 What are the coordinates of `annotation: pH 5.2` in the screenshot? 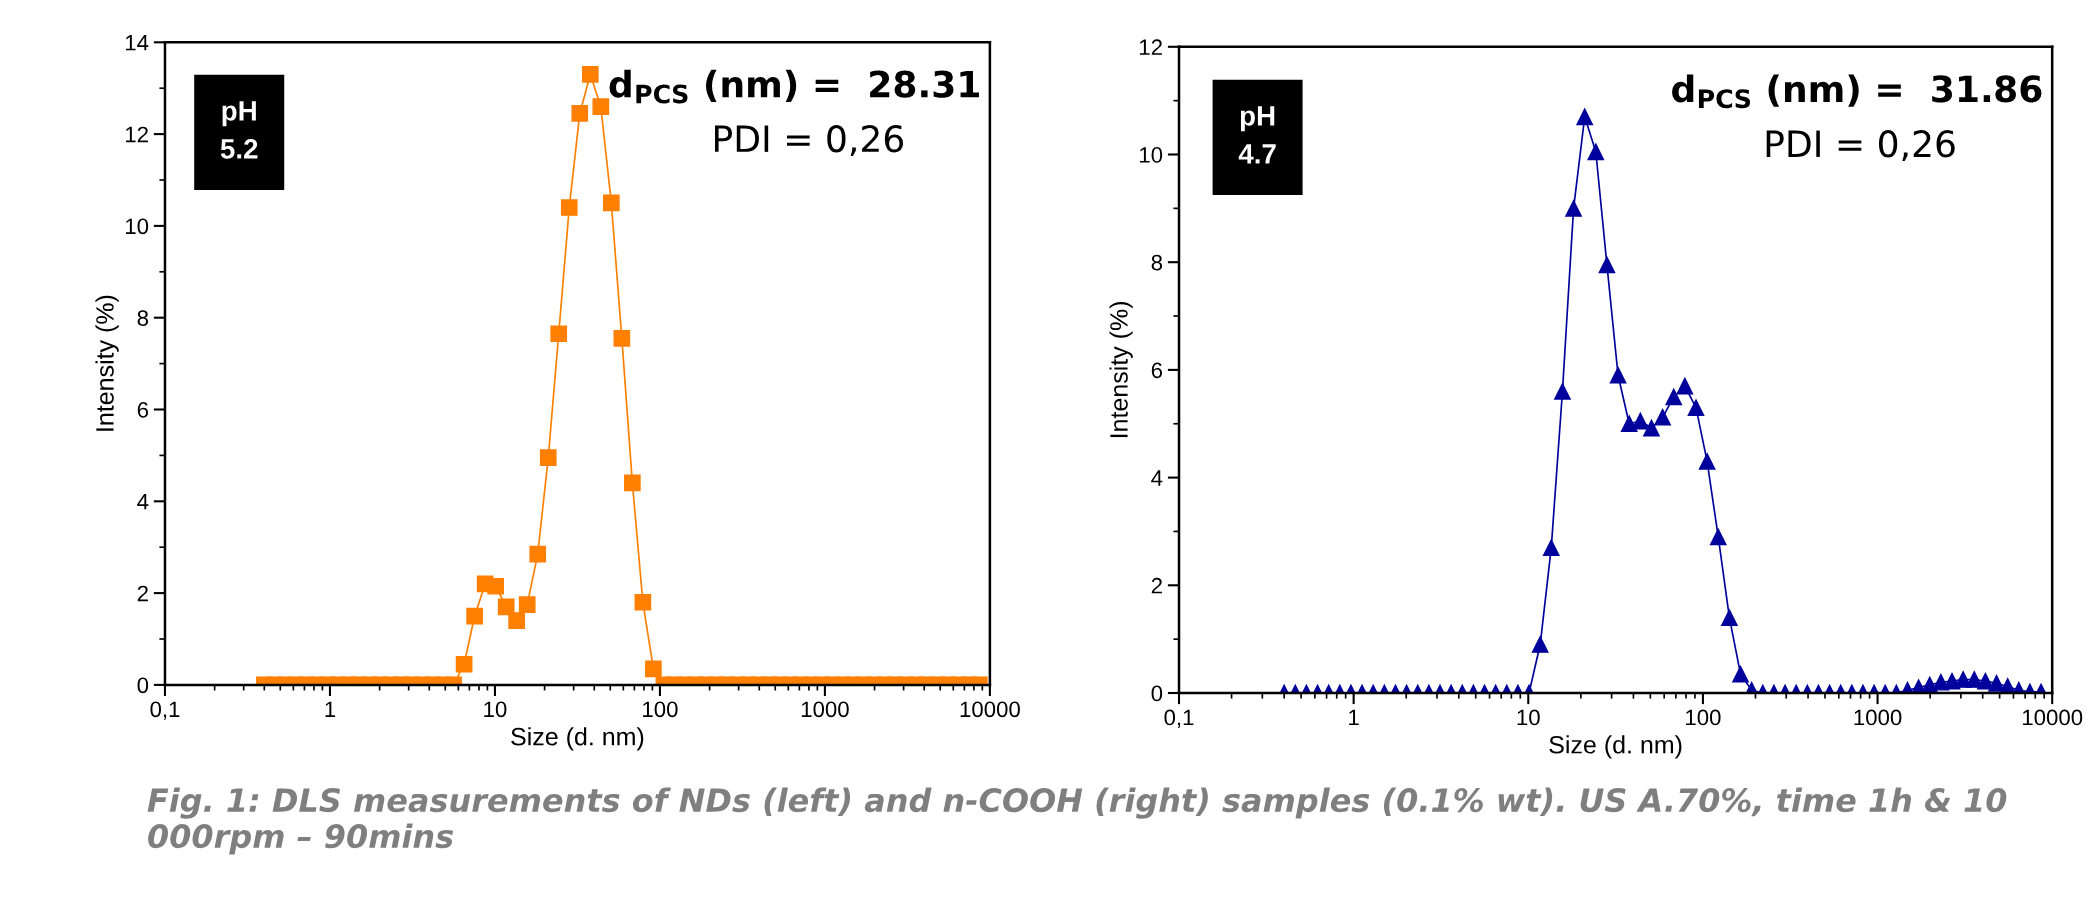 It's located at (239, 130).